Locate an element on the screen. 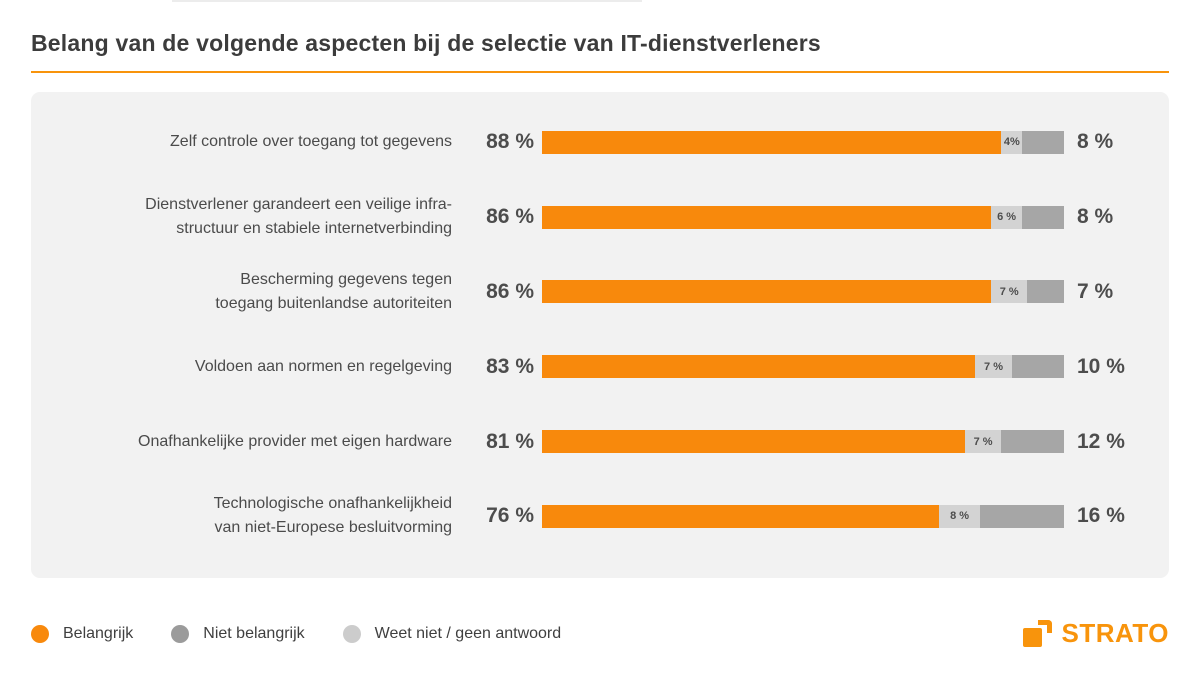 Image resolution: width=1200 pixels, height=675 pixels. bar-track: 4% is located at coordinates (803, 142).